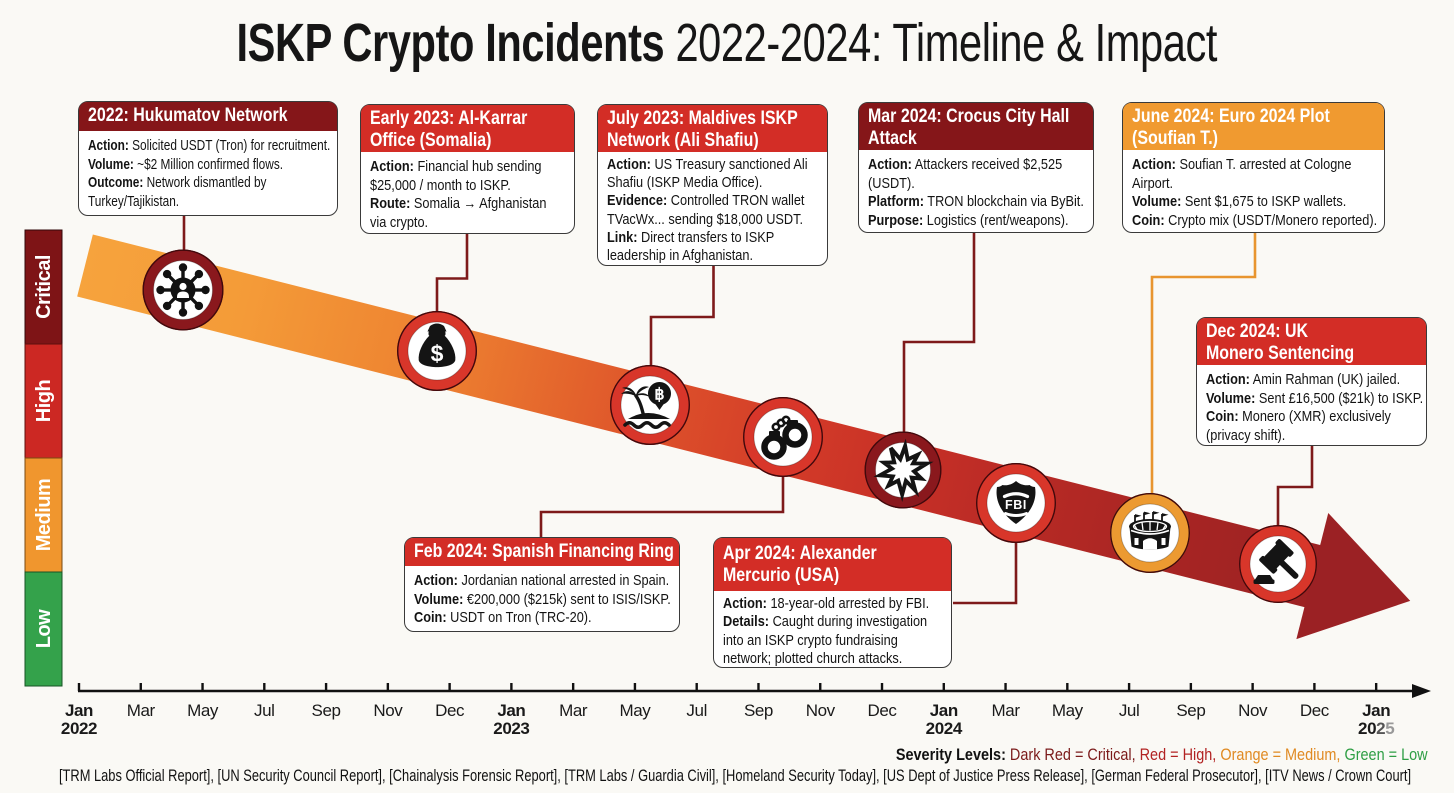 The image size is (1454, 793). Describe the element at coordinates (44, 628) in the screenshot. I see `svg-text: Low` at that location.